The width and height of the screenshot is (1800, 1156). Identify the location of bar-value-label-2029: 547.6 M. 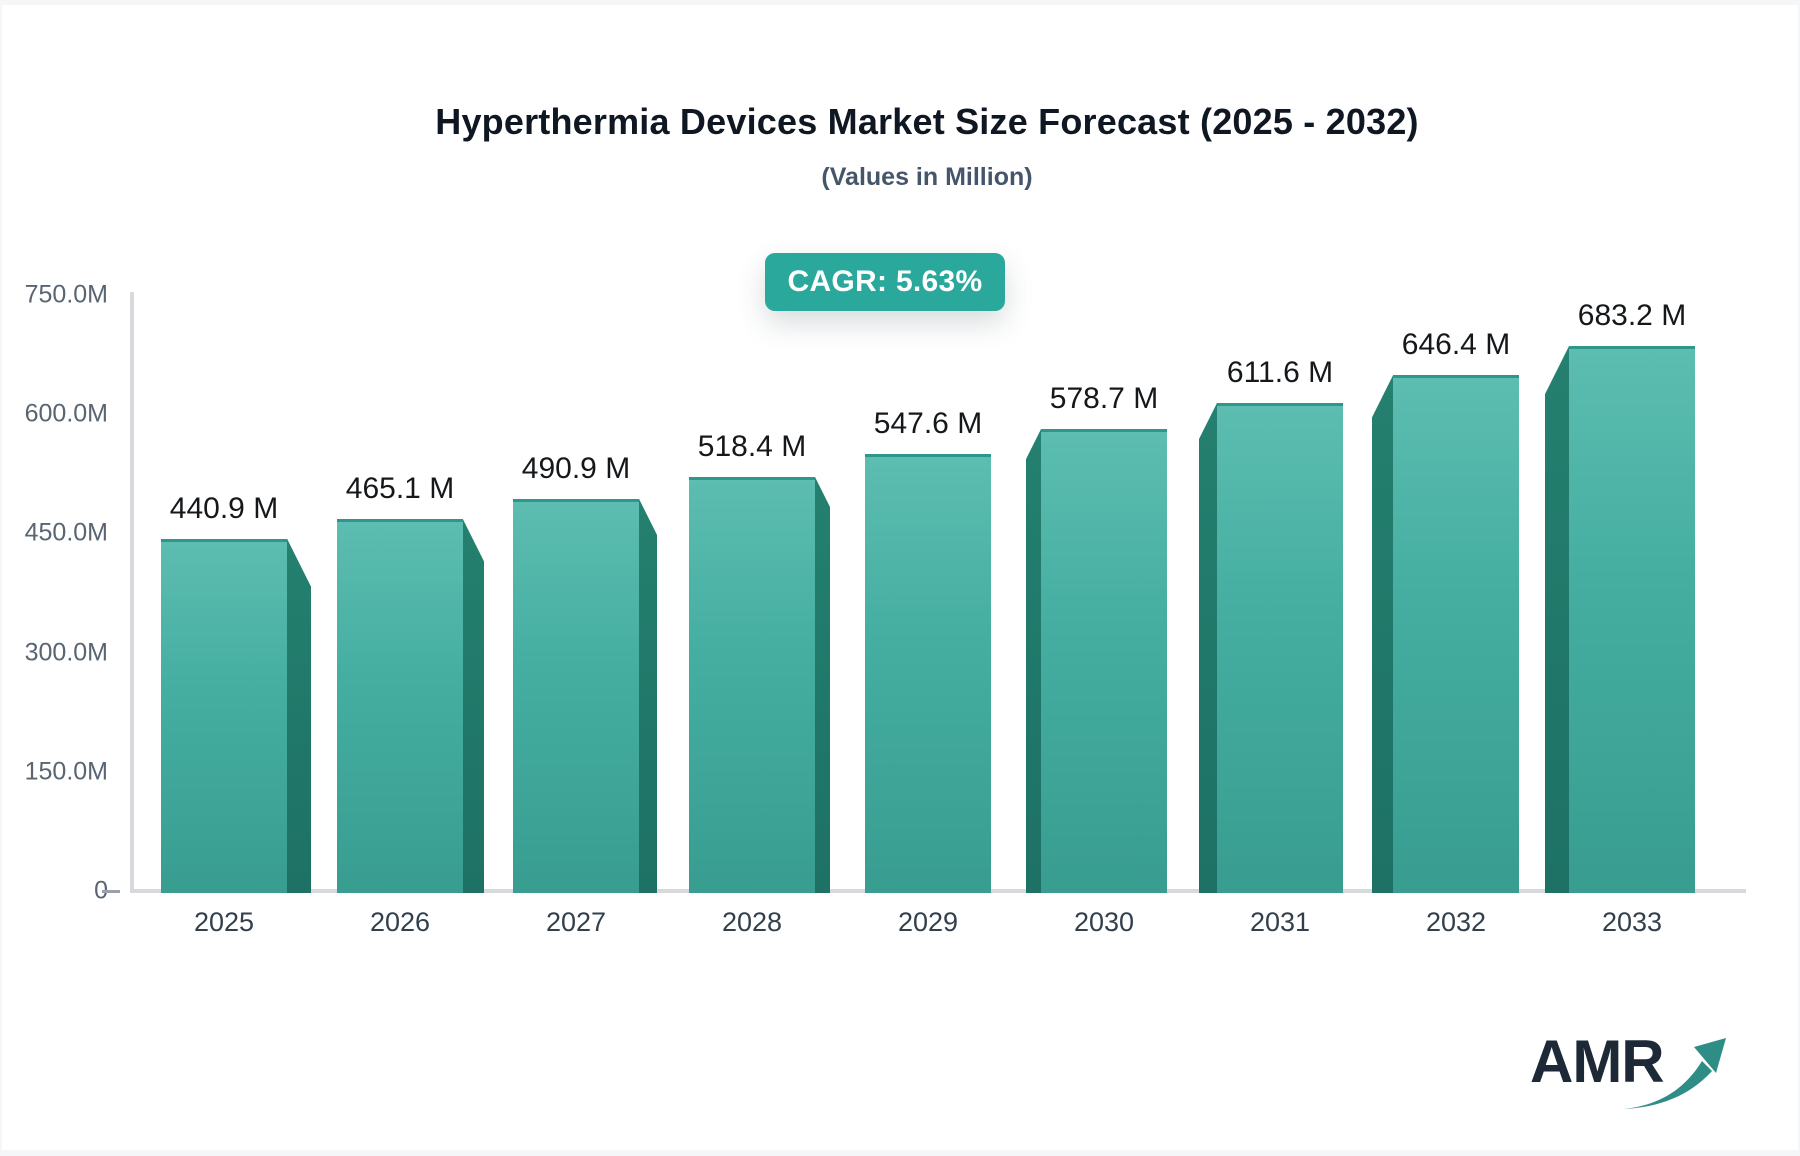
(928, 423).